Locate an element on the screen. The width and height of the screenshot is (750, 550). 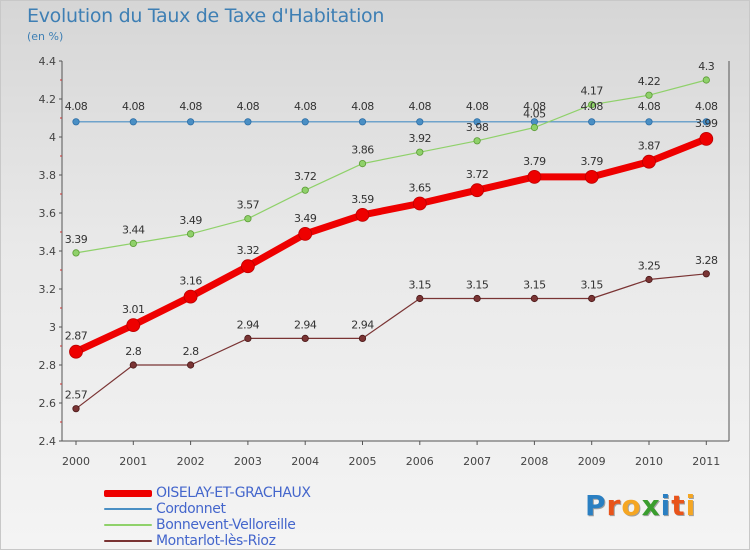
data-label-montarlot-les-rioz: 2.8 is located at coordinates (191, 351).